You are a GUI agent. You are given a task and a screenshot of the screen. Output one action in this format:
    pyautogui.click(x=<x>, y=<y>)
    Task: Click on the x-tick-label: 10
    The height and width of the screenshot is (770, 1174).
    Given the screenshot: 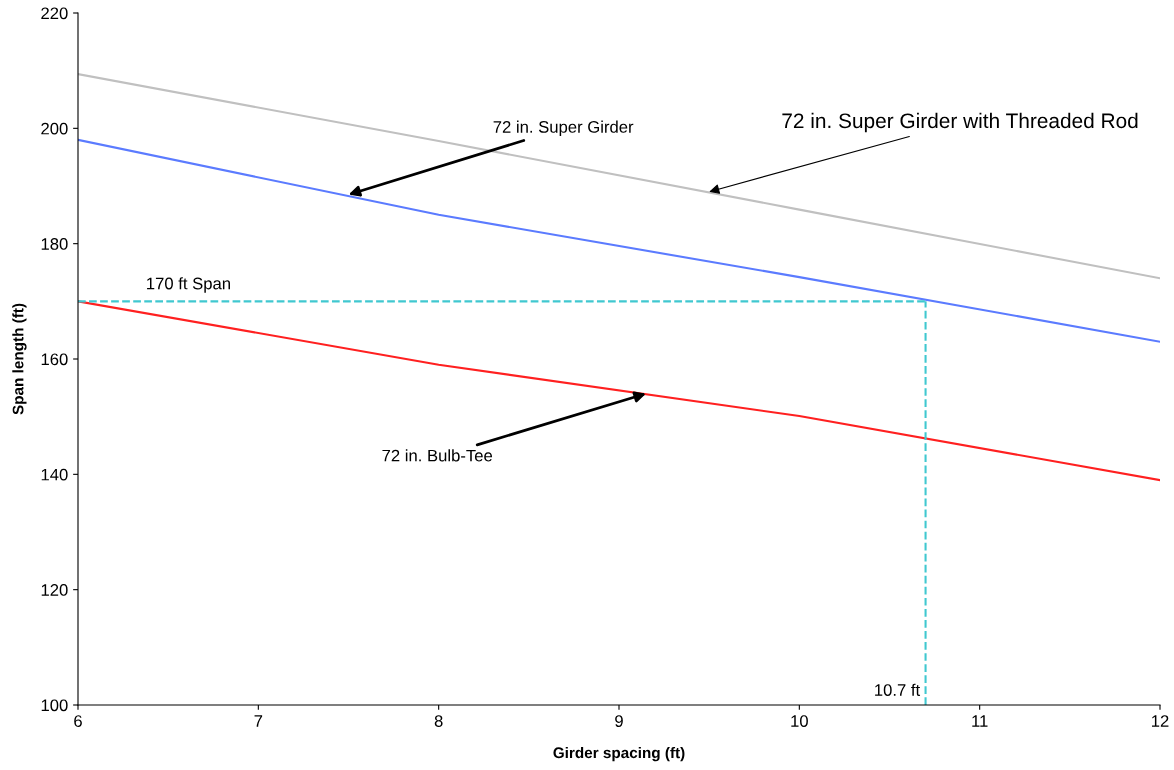 What is the action you would take?
    pyautogui.click(x=799, y=721)
    